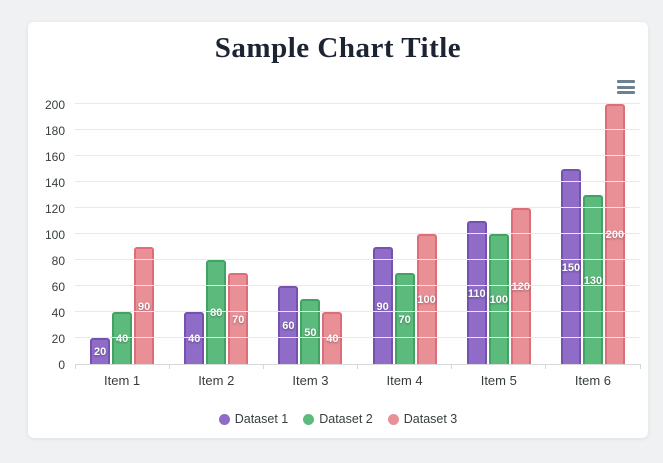 The image size is (663, 463). What do you see at coordinates (58, 339) in the screenshot?
I see `y-tick-label: 20` at bounding box center [58, 339].